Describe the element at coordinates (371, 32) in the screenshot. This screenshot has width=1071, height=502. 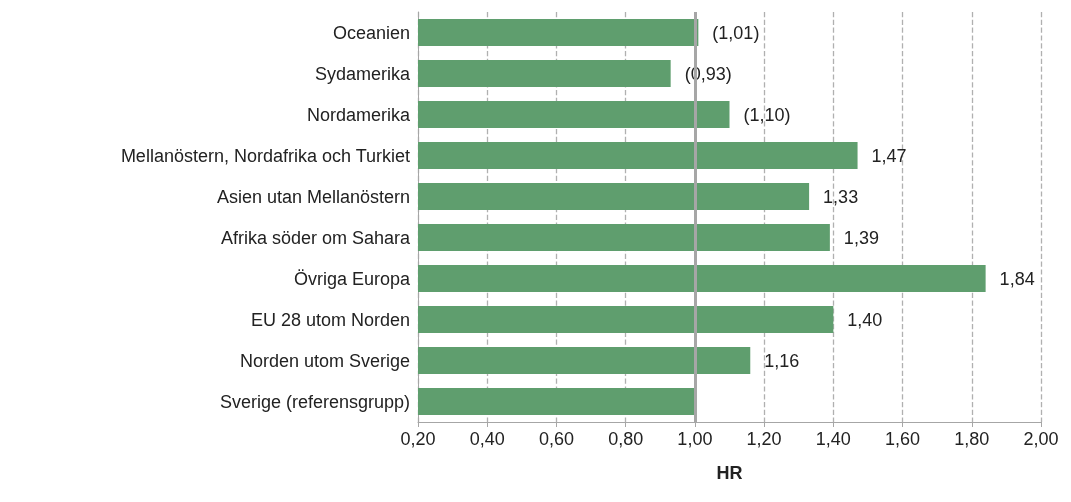
I see `y-tick-label: Oceanien` at that location.